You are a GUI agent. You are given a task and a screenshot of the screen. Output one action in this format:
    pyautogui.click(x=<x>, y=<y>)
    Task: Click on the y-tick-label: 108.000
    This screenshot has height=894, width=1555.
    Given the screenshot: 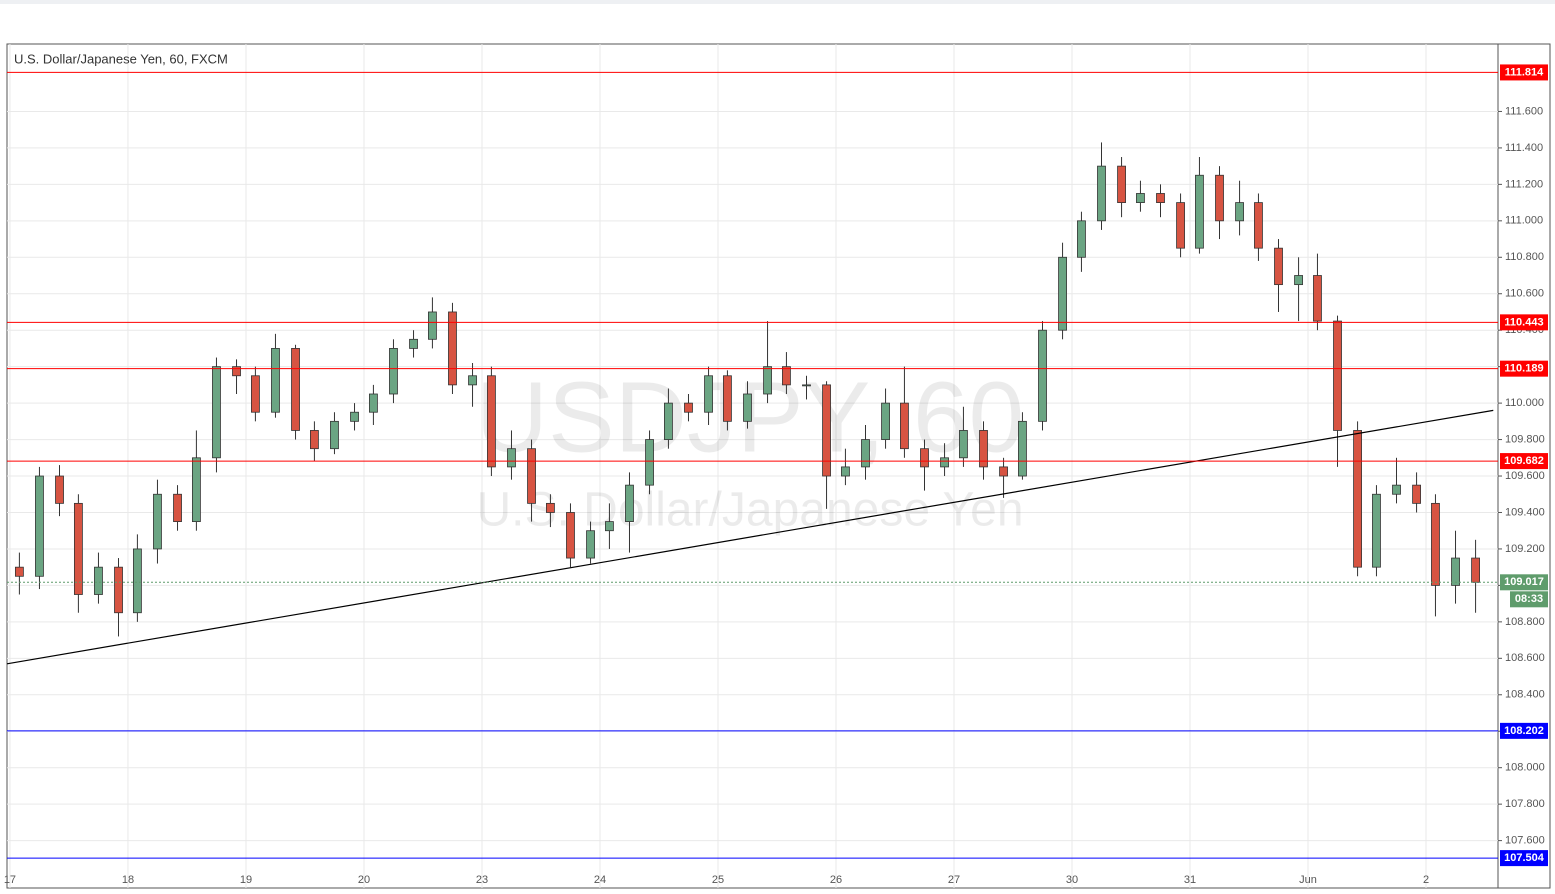 What is the action you would take?
    pyautogui.click(x=1525, y=768)
    